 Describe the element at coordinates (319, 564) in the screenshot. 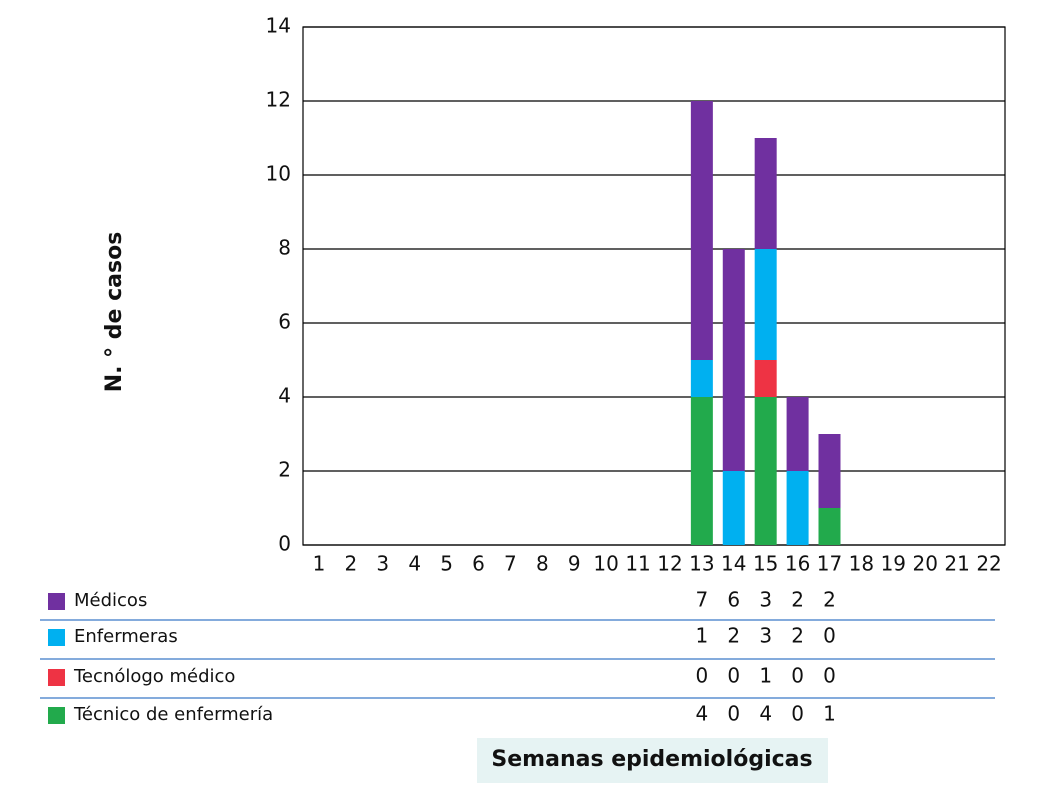

I see `x-tick-label: 1` at that location.